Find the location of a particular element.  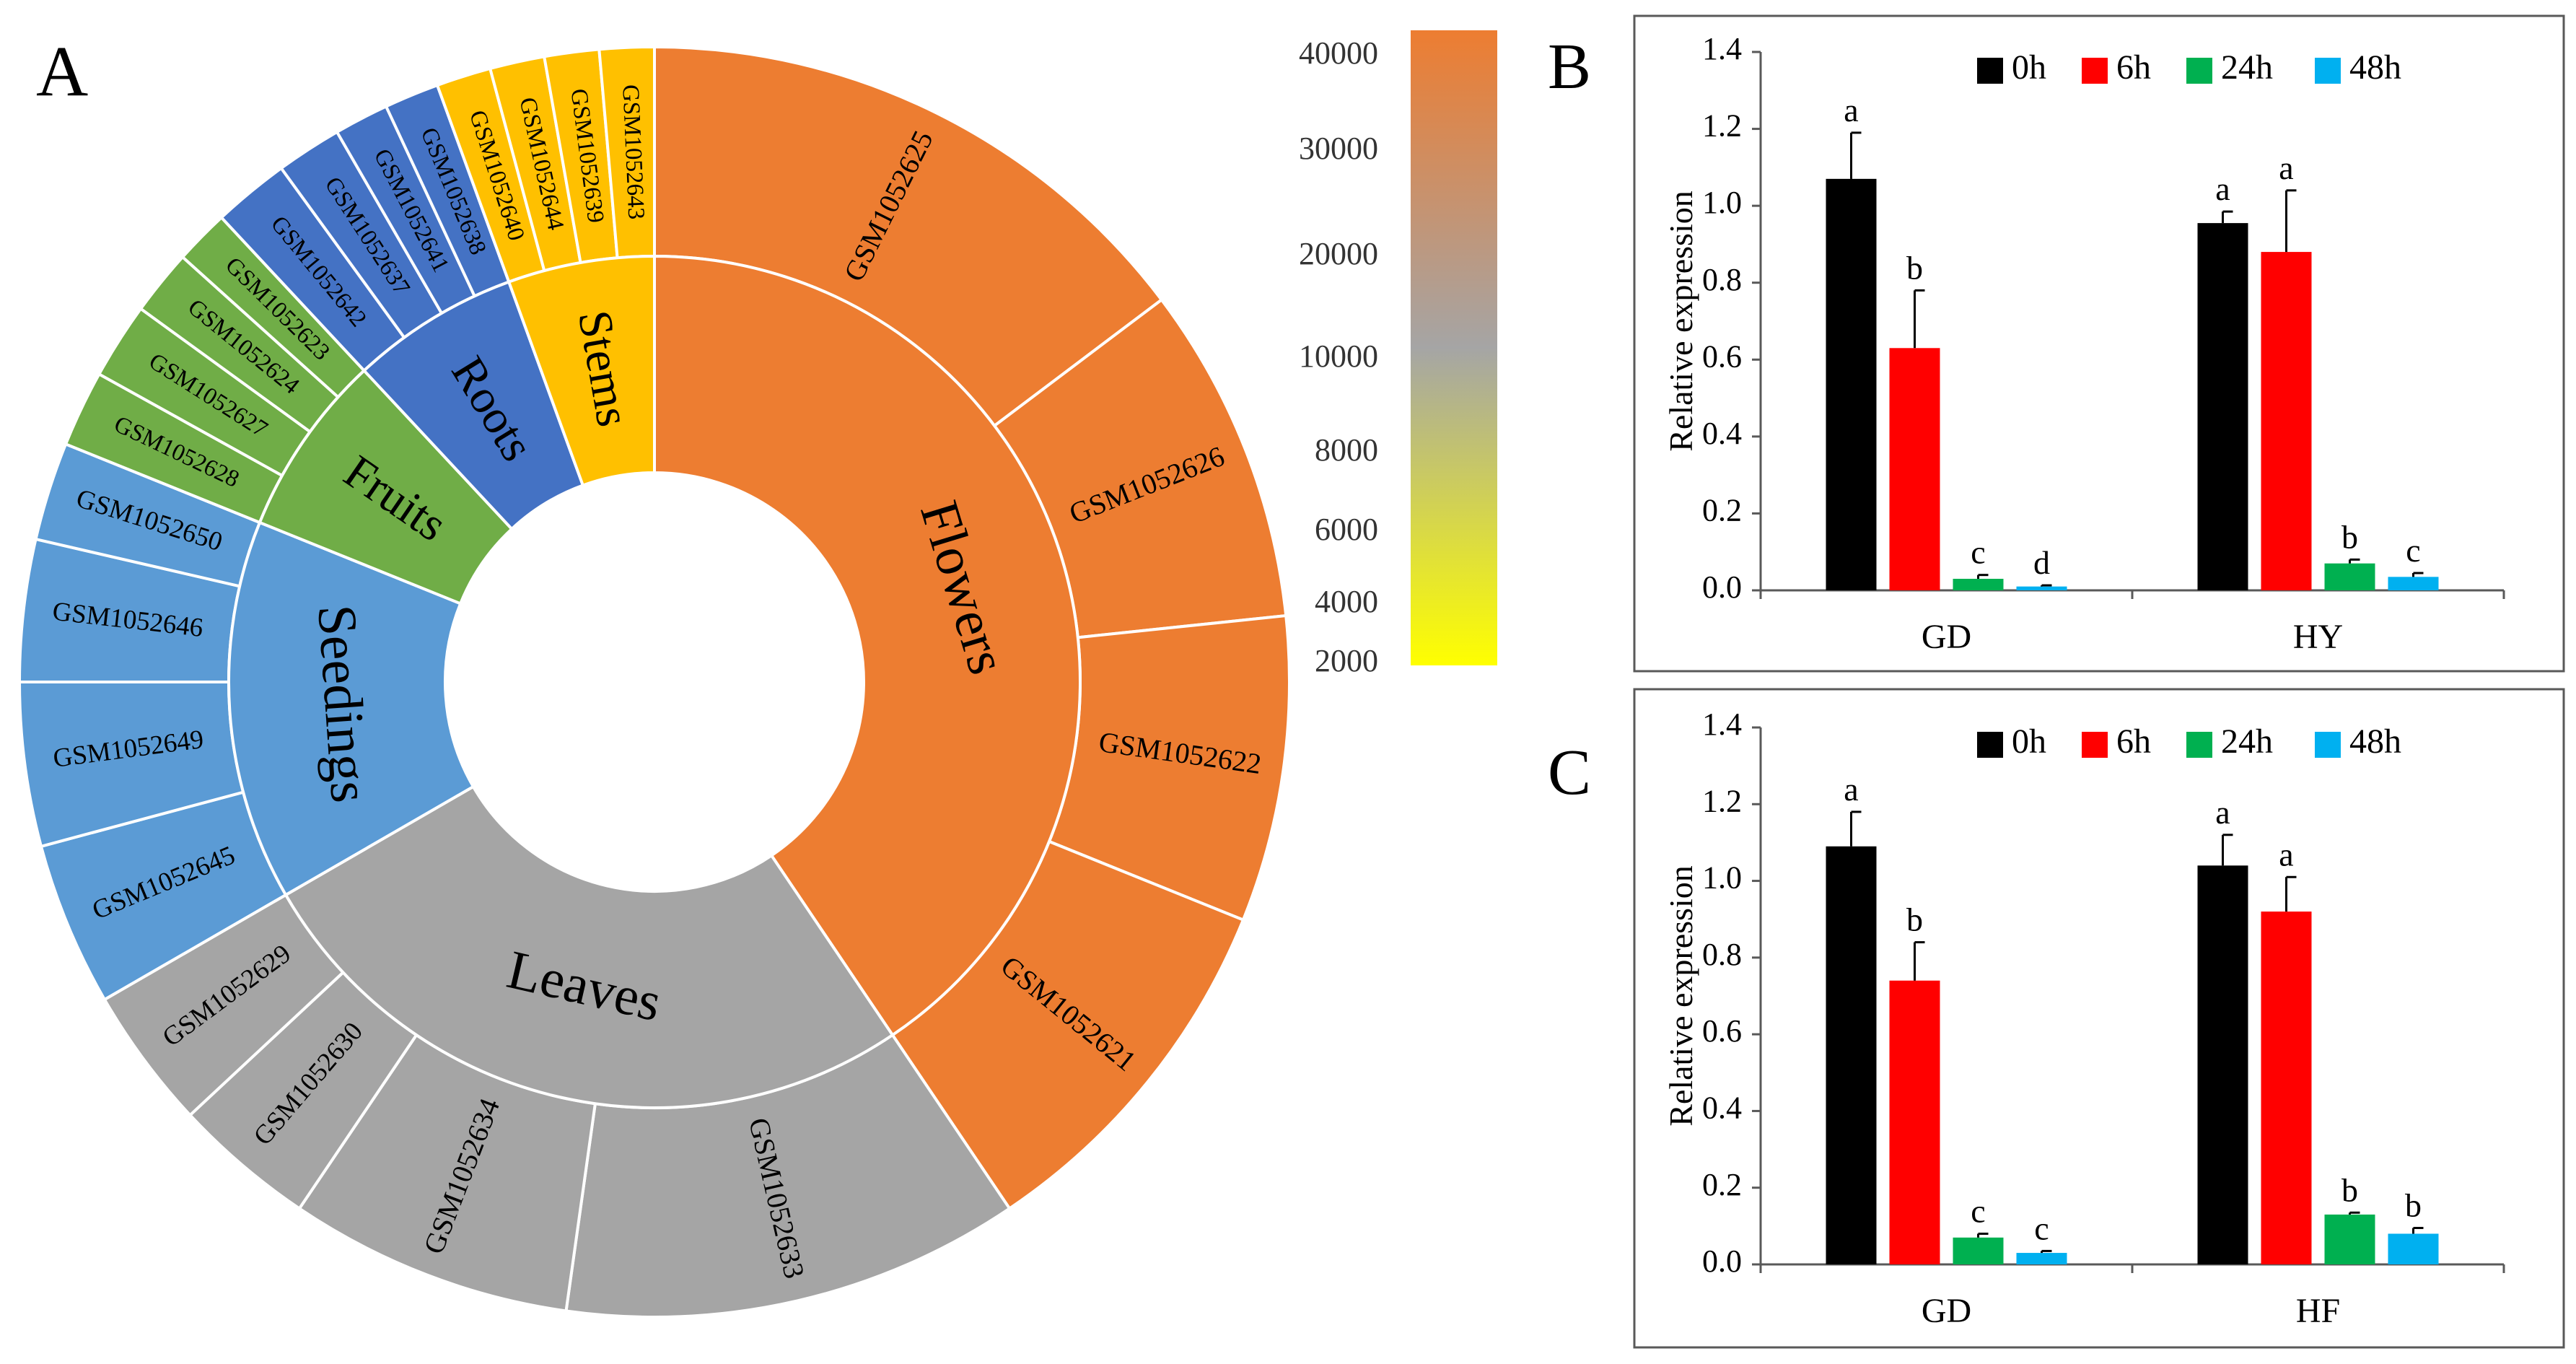

bar-c-hf-48h is located at coordinates (2413, 1248).